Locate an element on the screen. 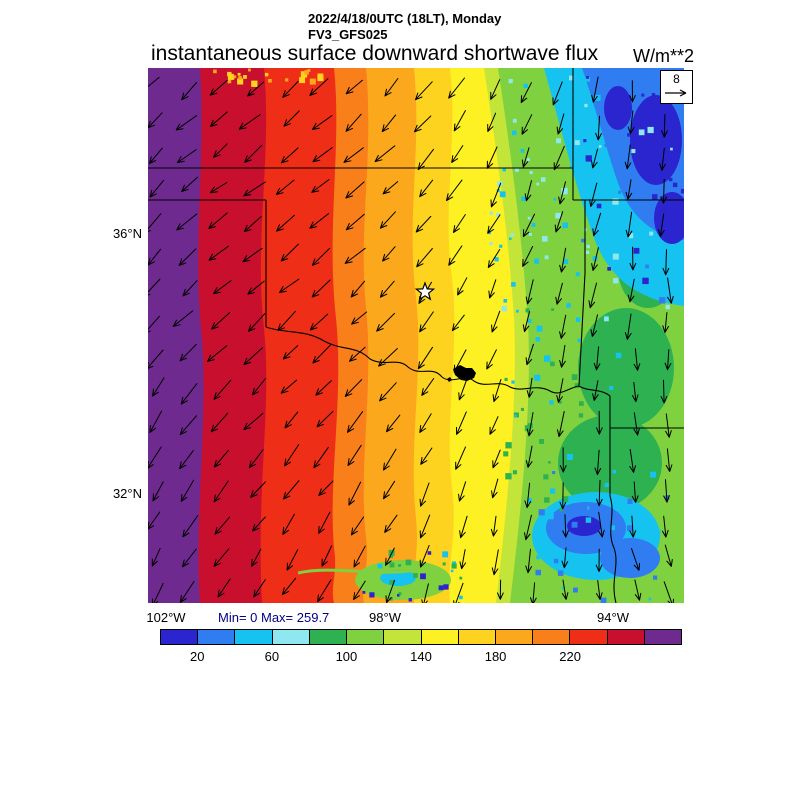 Image resolution: width=800 pixels, height=800 pixels. units-label: W/m**2 is located at coordinates (663, 56).